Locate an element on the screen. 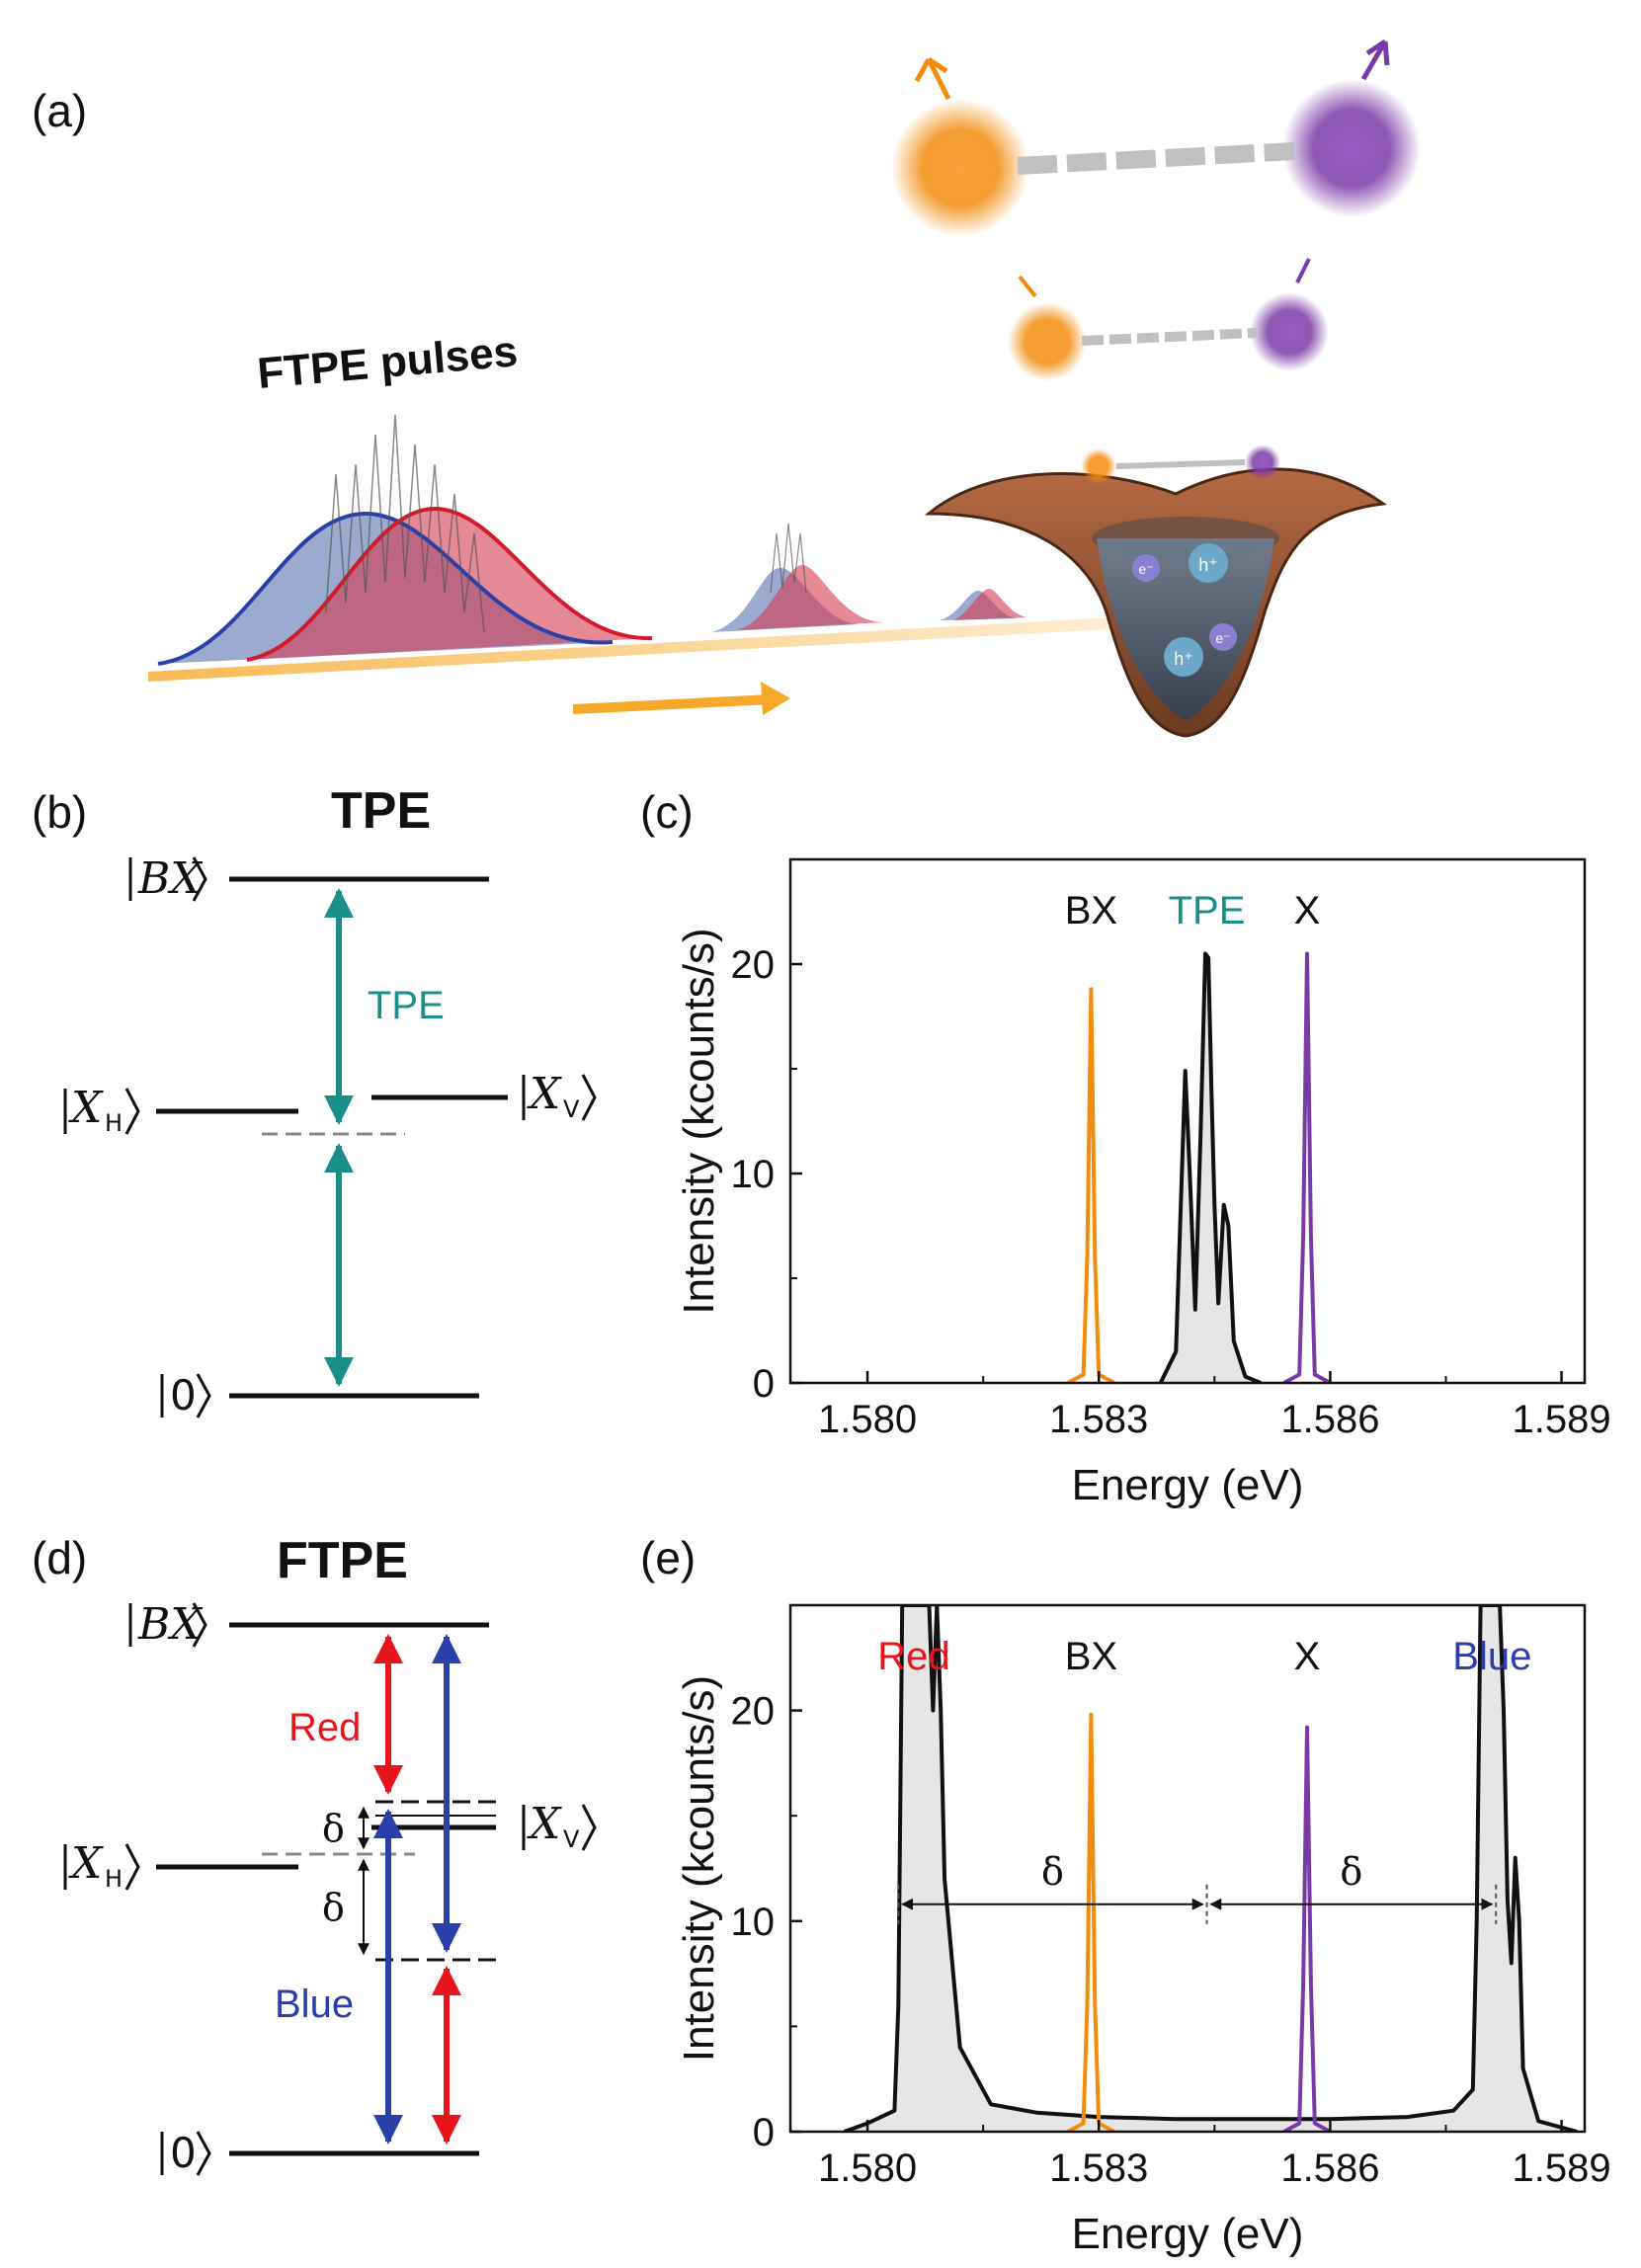 The height and width of the screenshot is (2268, 1641). peak-label: Red is located at coordinates (913, 1657).